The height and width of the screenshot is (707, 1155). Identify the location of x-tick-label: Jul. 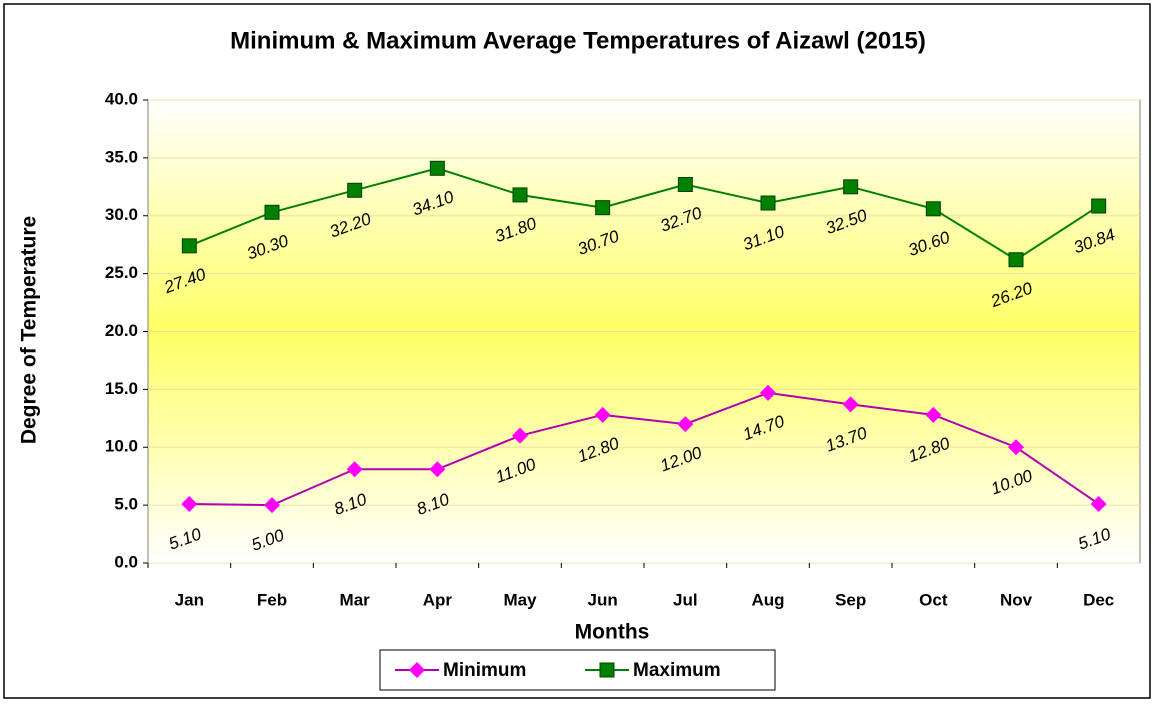
(685, 599).